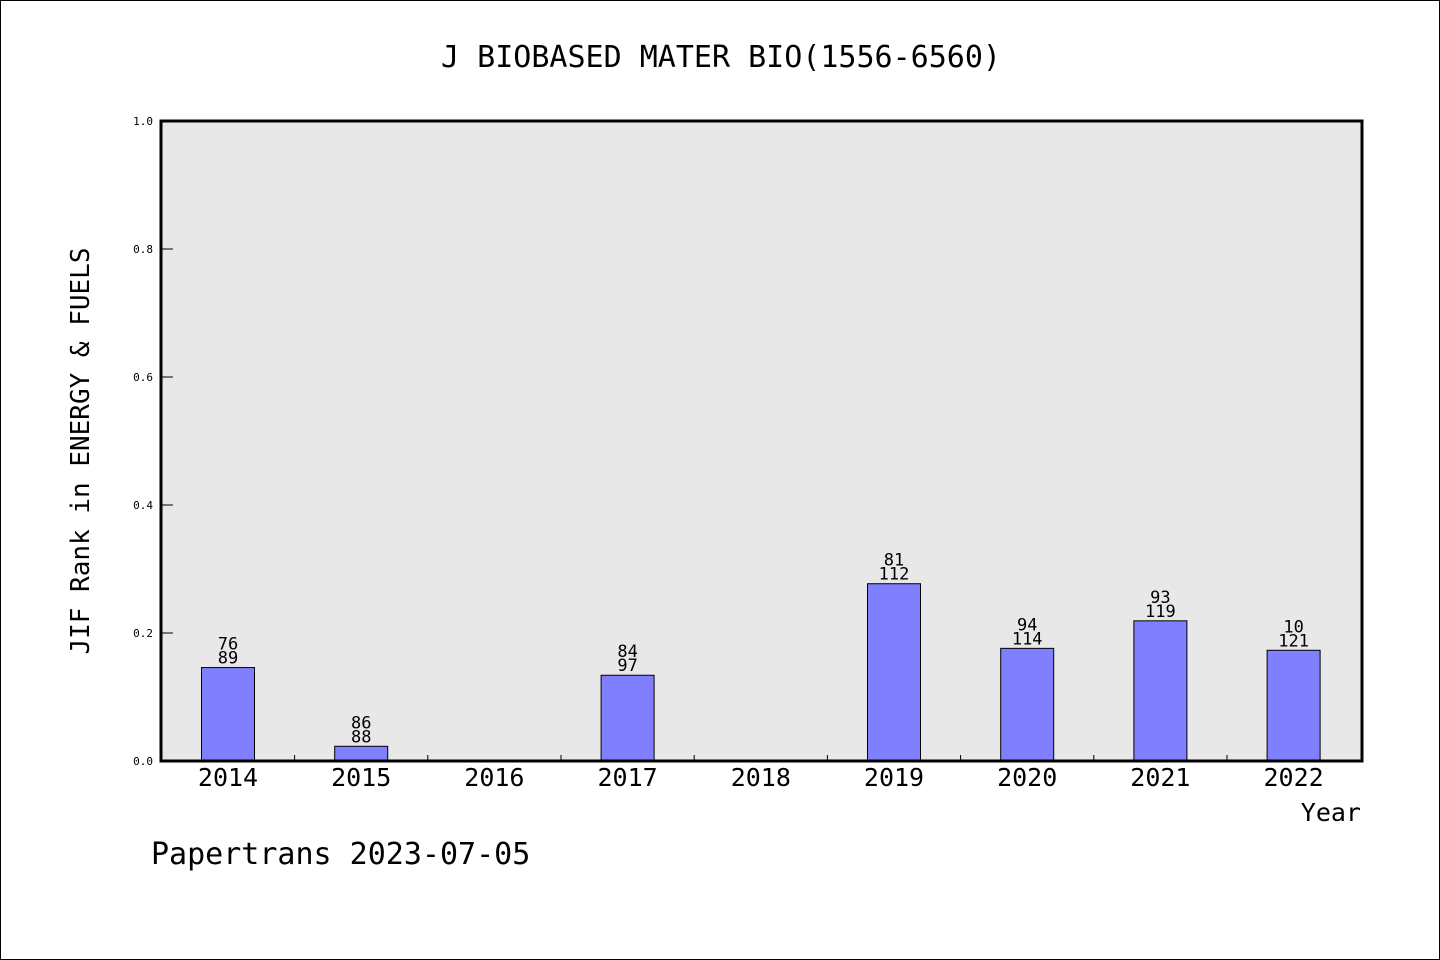  I want to click on bar-rank-label: 81, so click(894, 561).